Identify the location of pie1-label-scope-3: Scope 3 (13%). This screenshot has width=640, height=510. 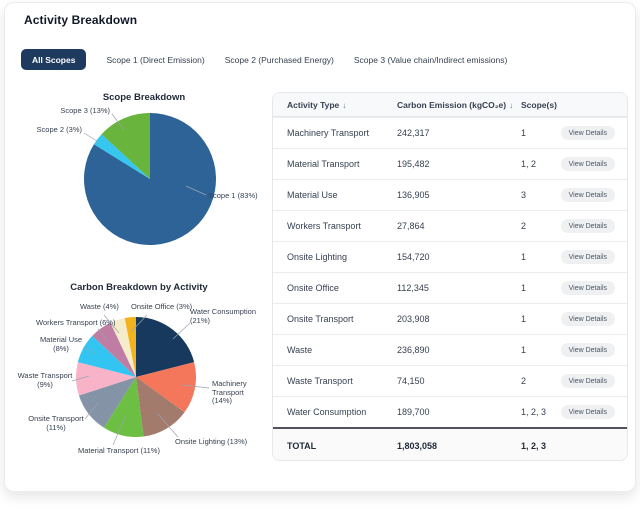
(85, 110).